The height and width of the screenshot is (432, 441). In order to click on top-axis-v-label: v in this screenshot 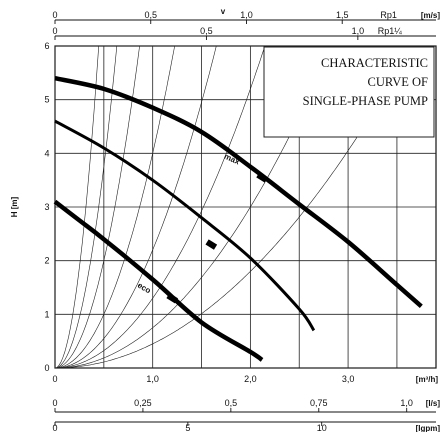, I will do `click(223, 11)`.